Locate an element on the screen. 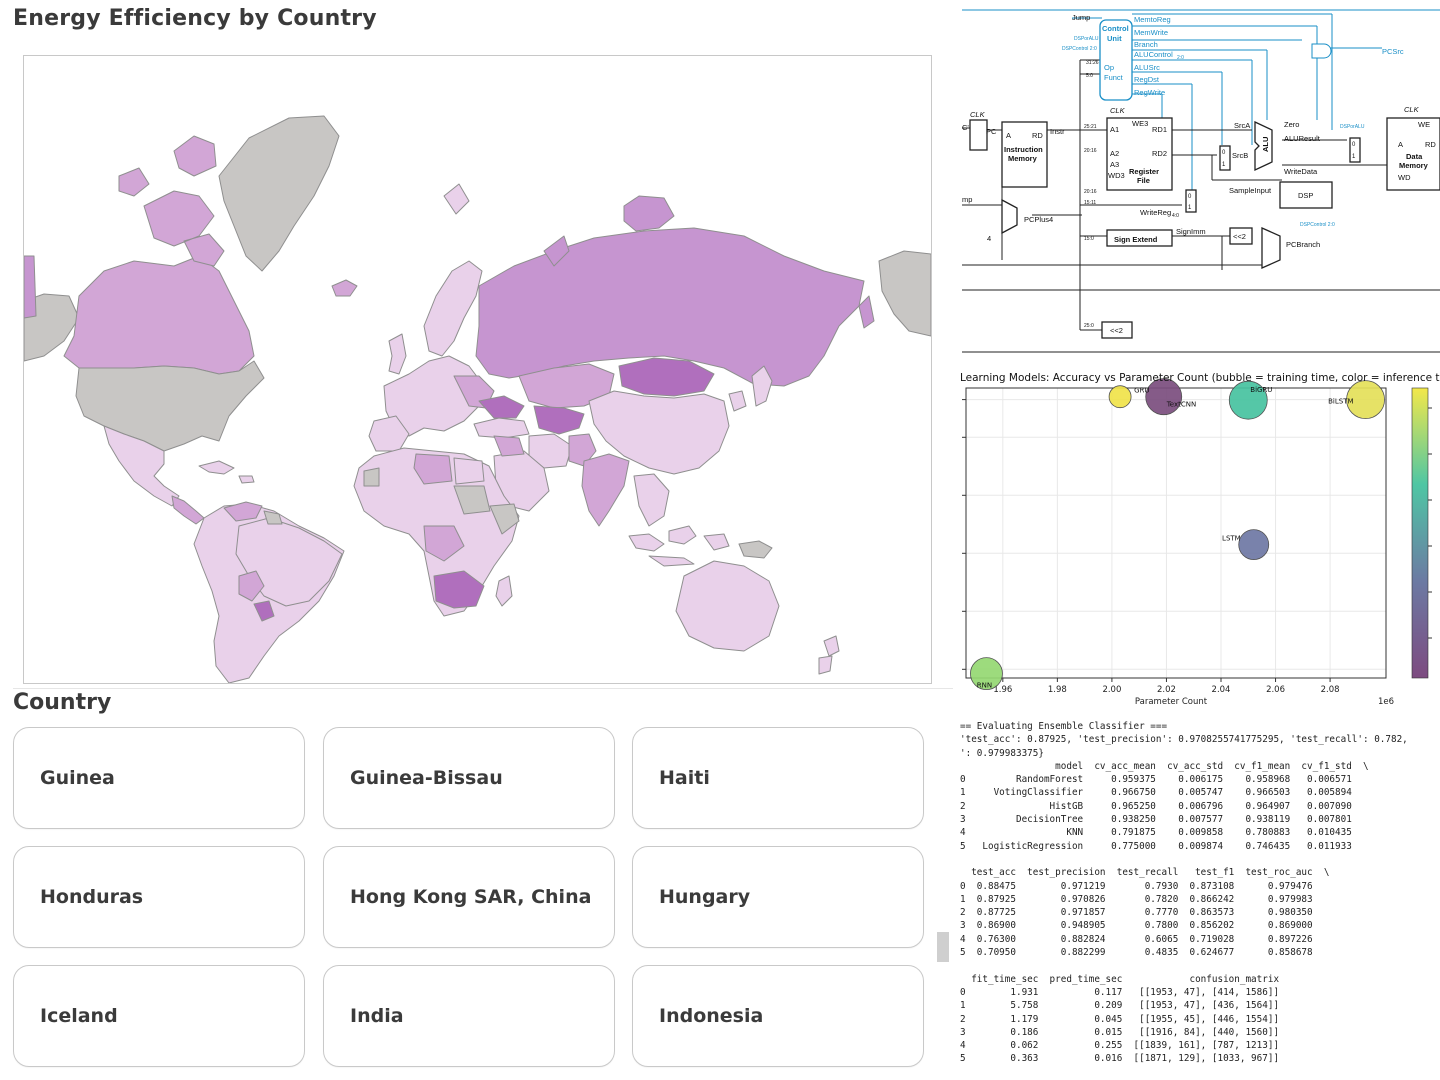 Image resolution: width=1440 pixels, height=1080 pixels. bolivia-region is located at coordinates (251, 586).